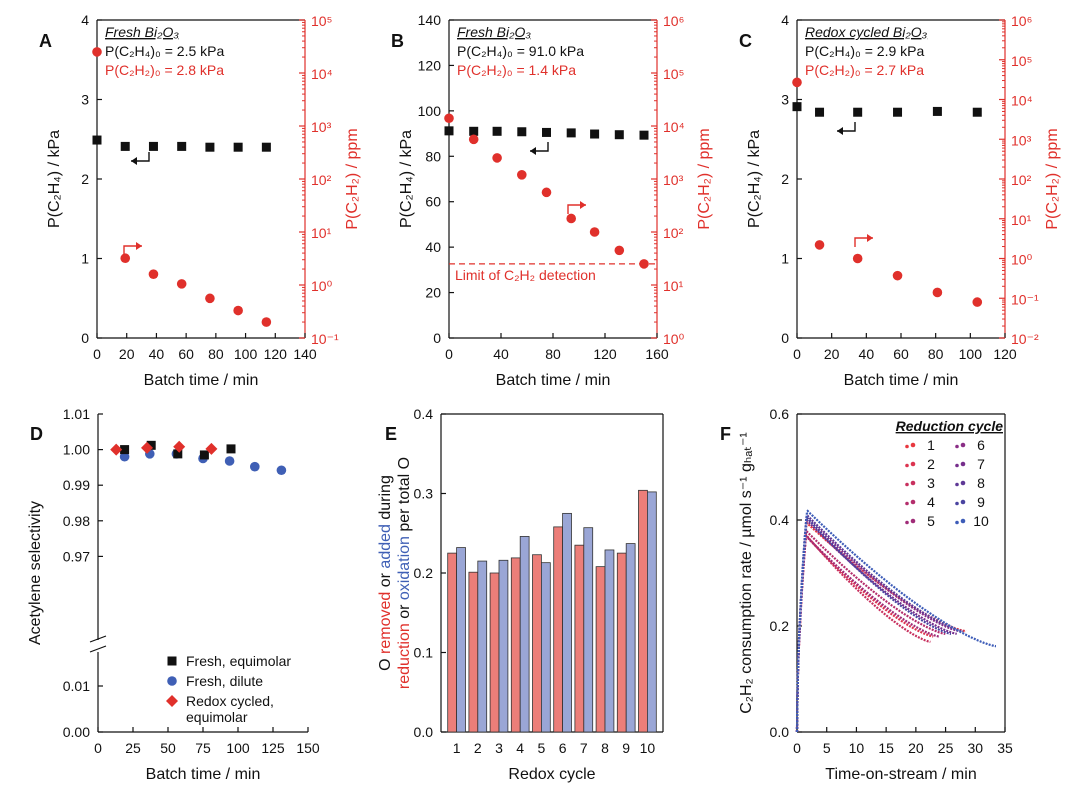 The width and height of the screenshot is (1080, 798). Describe the element at coordinates (142, 32) in the screenshot. I see `annotation-title: Fresh Bi₂O₃` at that location.